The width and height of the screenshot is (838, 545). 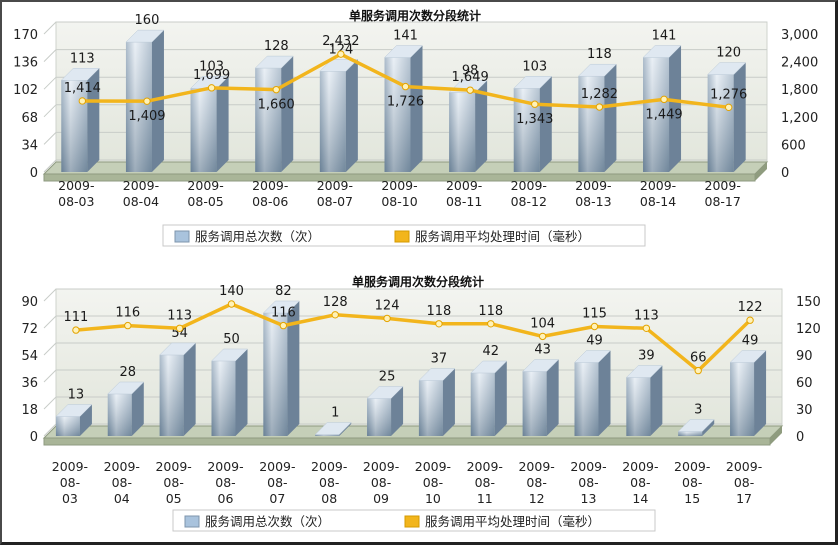 I want to click on line-value-label: 2,432, so click(x=340, y=41).